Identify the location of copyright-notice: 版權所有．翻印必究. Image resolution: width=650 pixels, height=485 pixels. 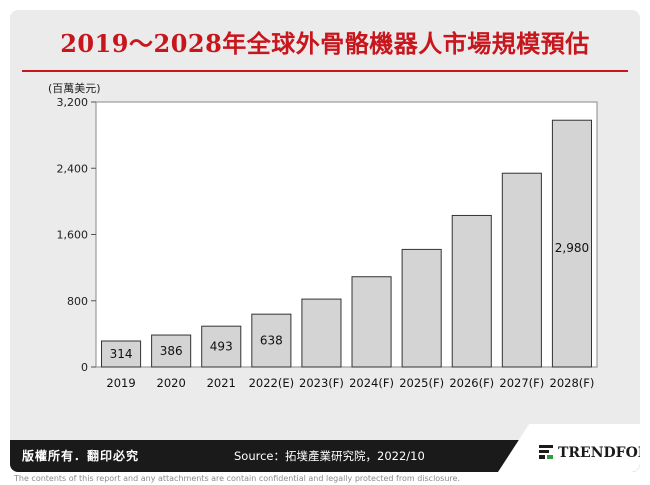
(81, 456).